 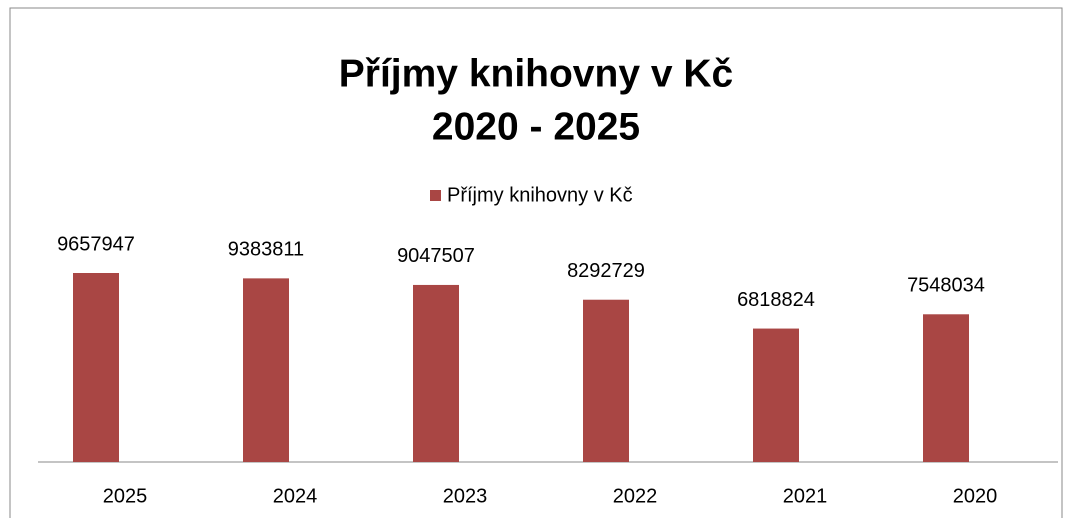 I want to click on data-label: 9657947, so click(x=96, y=244).